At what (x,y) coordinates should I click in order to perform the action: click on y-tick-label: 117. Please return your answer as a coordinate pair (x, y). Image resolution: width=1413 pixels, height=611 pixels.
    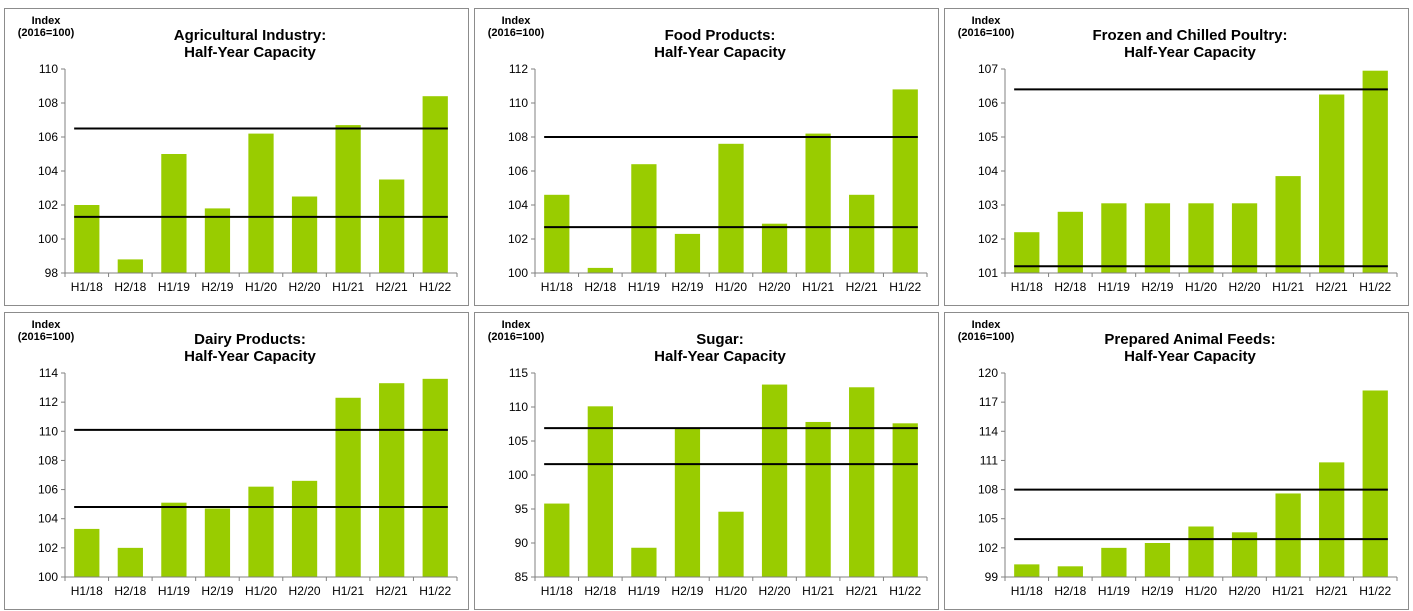
    Looking at the image, I should click on (988, 402).